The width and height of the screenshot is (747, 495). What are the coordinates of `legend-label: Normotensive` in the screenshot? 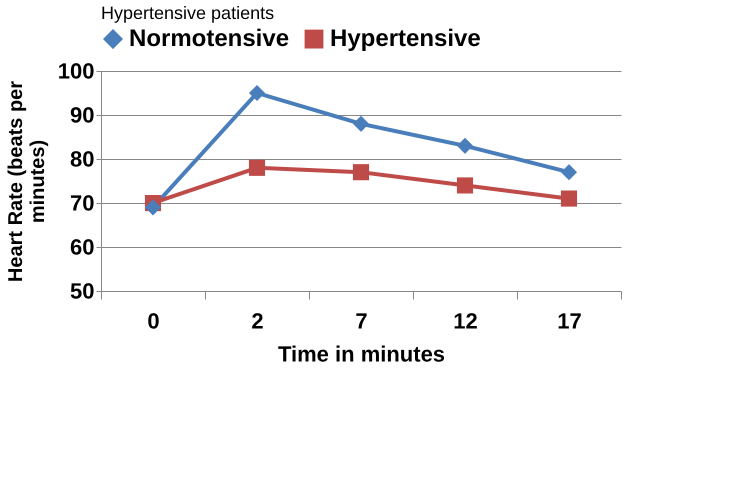 It's located at (209, 38).